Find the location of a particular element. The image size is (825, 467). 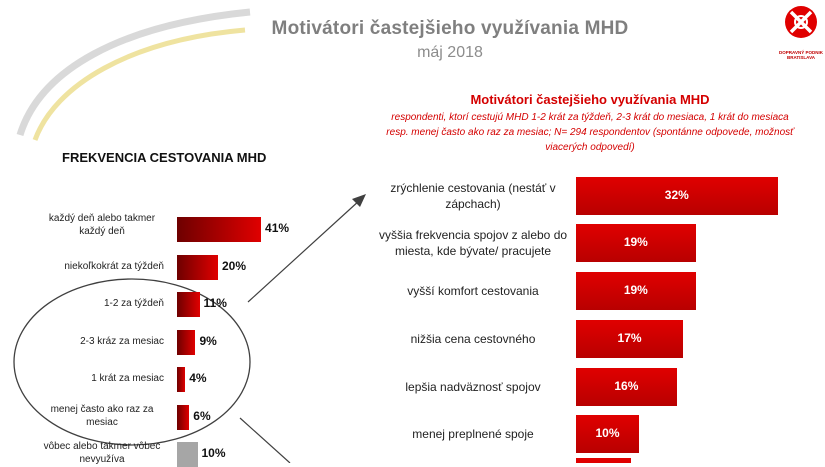

logo-text-line2: BRATISLAVA is located at coordinates (801, 57).